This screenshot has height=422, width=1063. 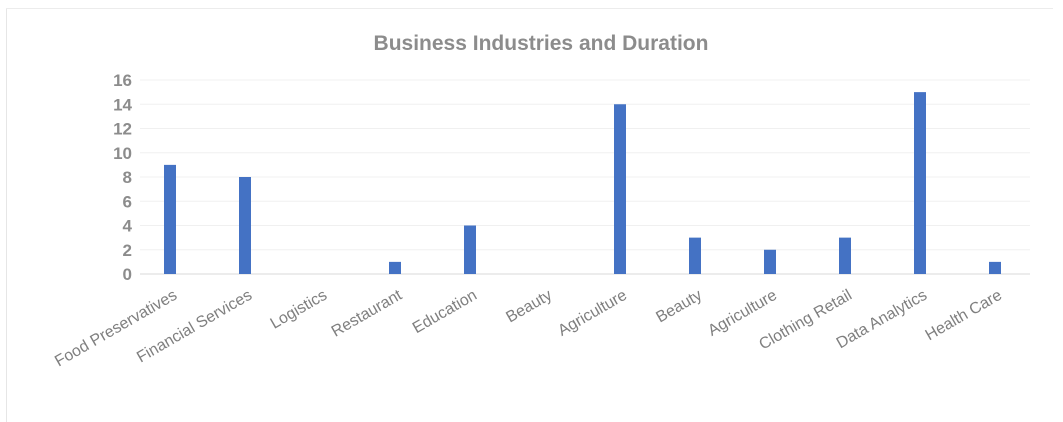 I want to click on y-tick-label: 14, so click(x=122, y=104).